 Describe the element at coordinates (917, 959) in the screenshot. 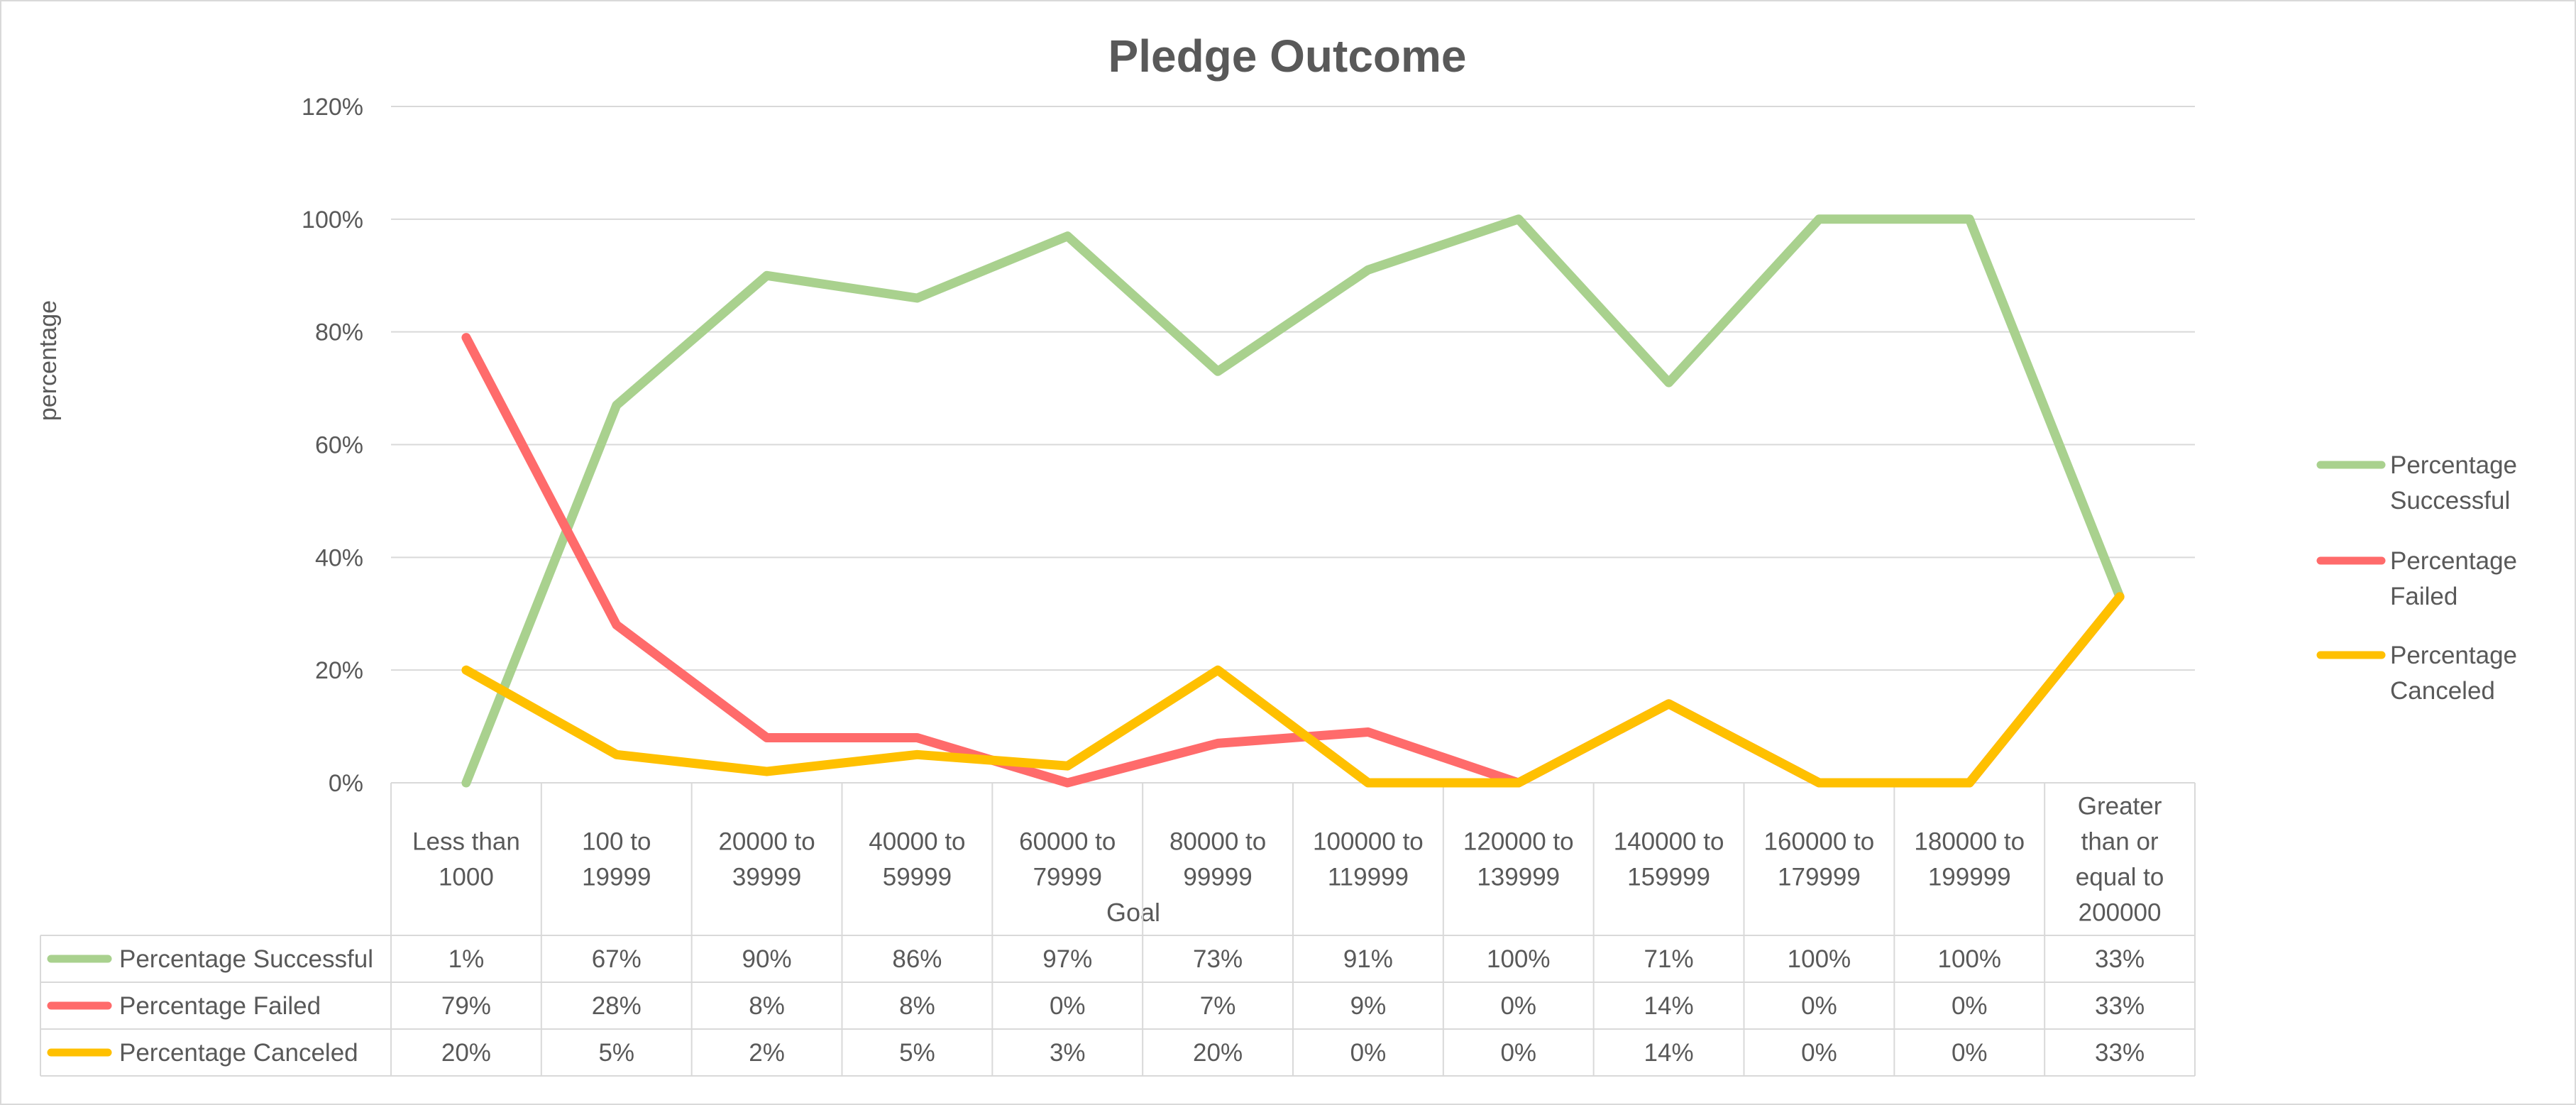

I see `data-label: 86%` at that location.